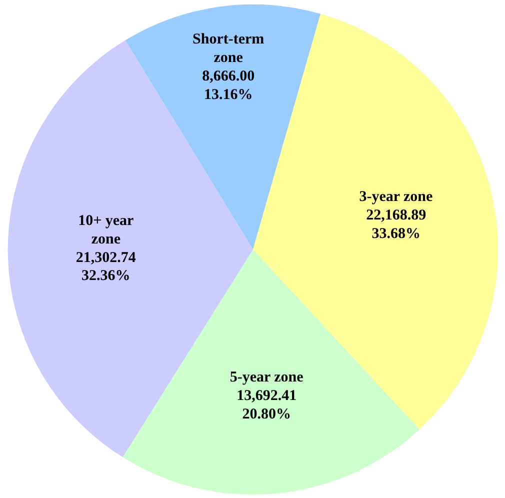 This screenshot has width=505, height=498. What do you see at coordinates (266, 405) in the screenshot?
I see `data-label: 13,692.41 20.80%` at bounding box center [266, 405].